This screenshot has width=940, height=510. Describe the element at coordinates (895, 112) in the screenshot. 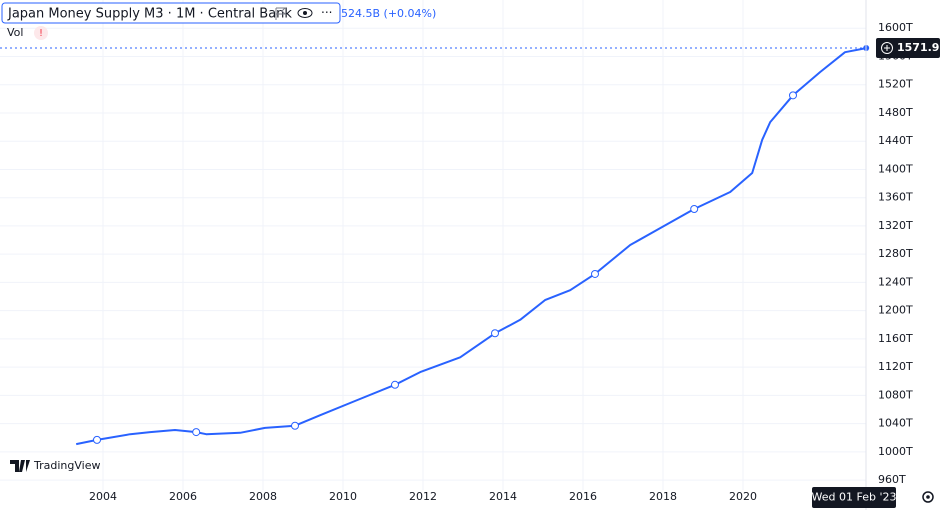

I see `y-tick-label: 1480T` at that location.